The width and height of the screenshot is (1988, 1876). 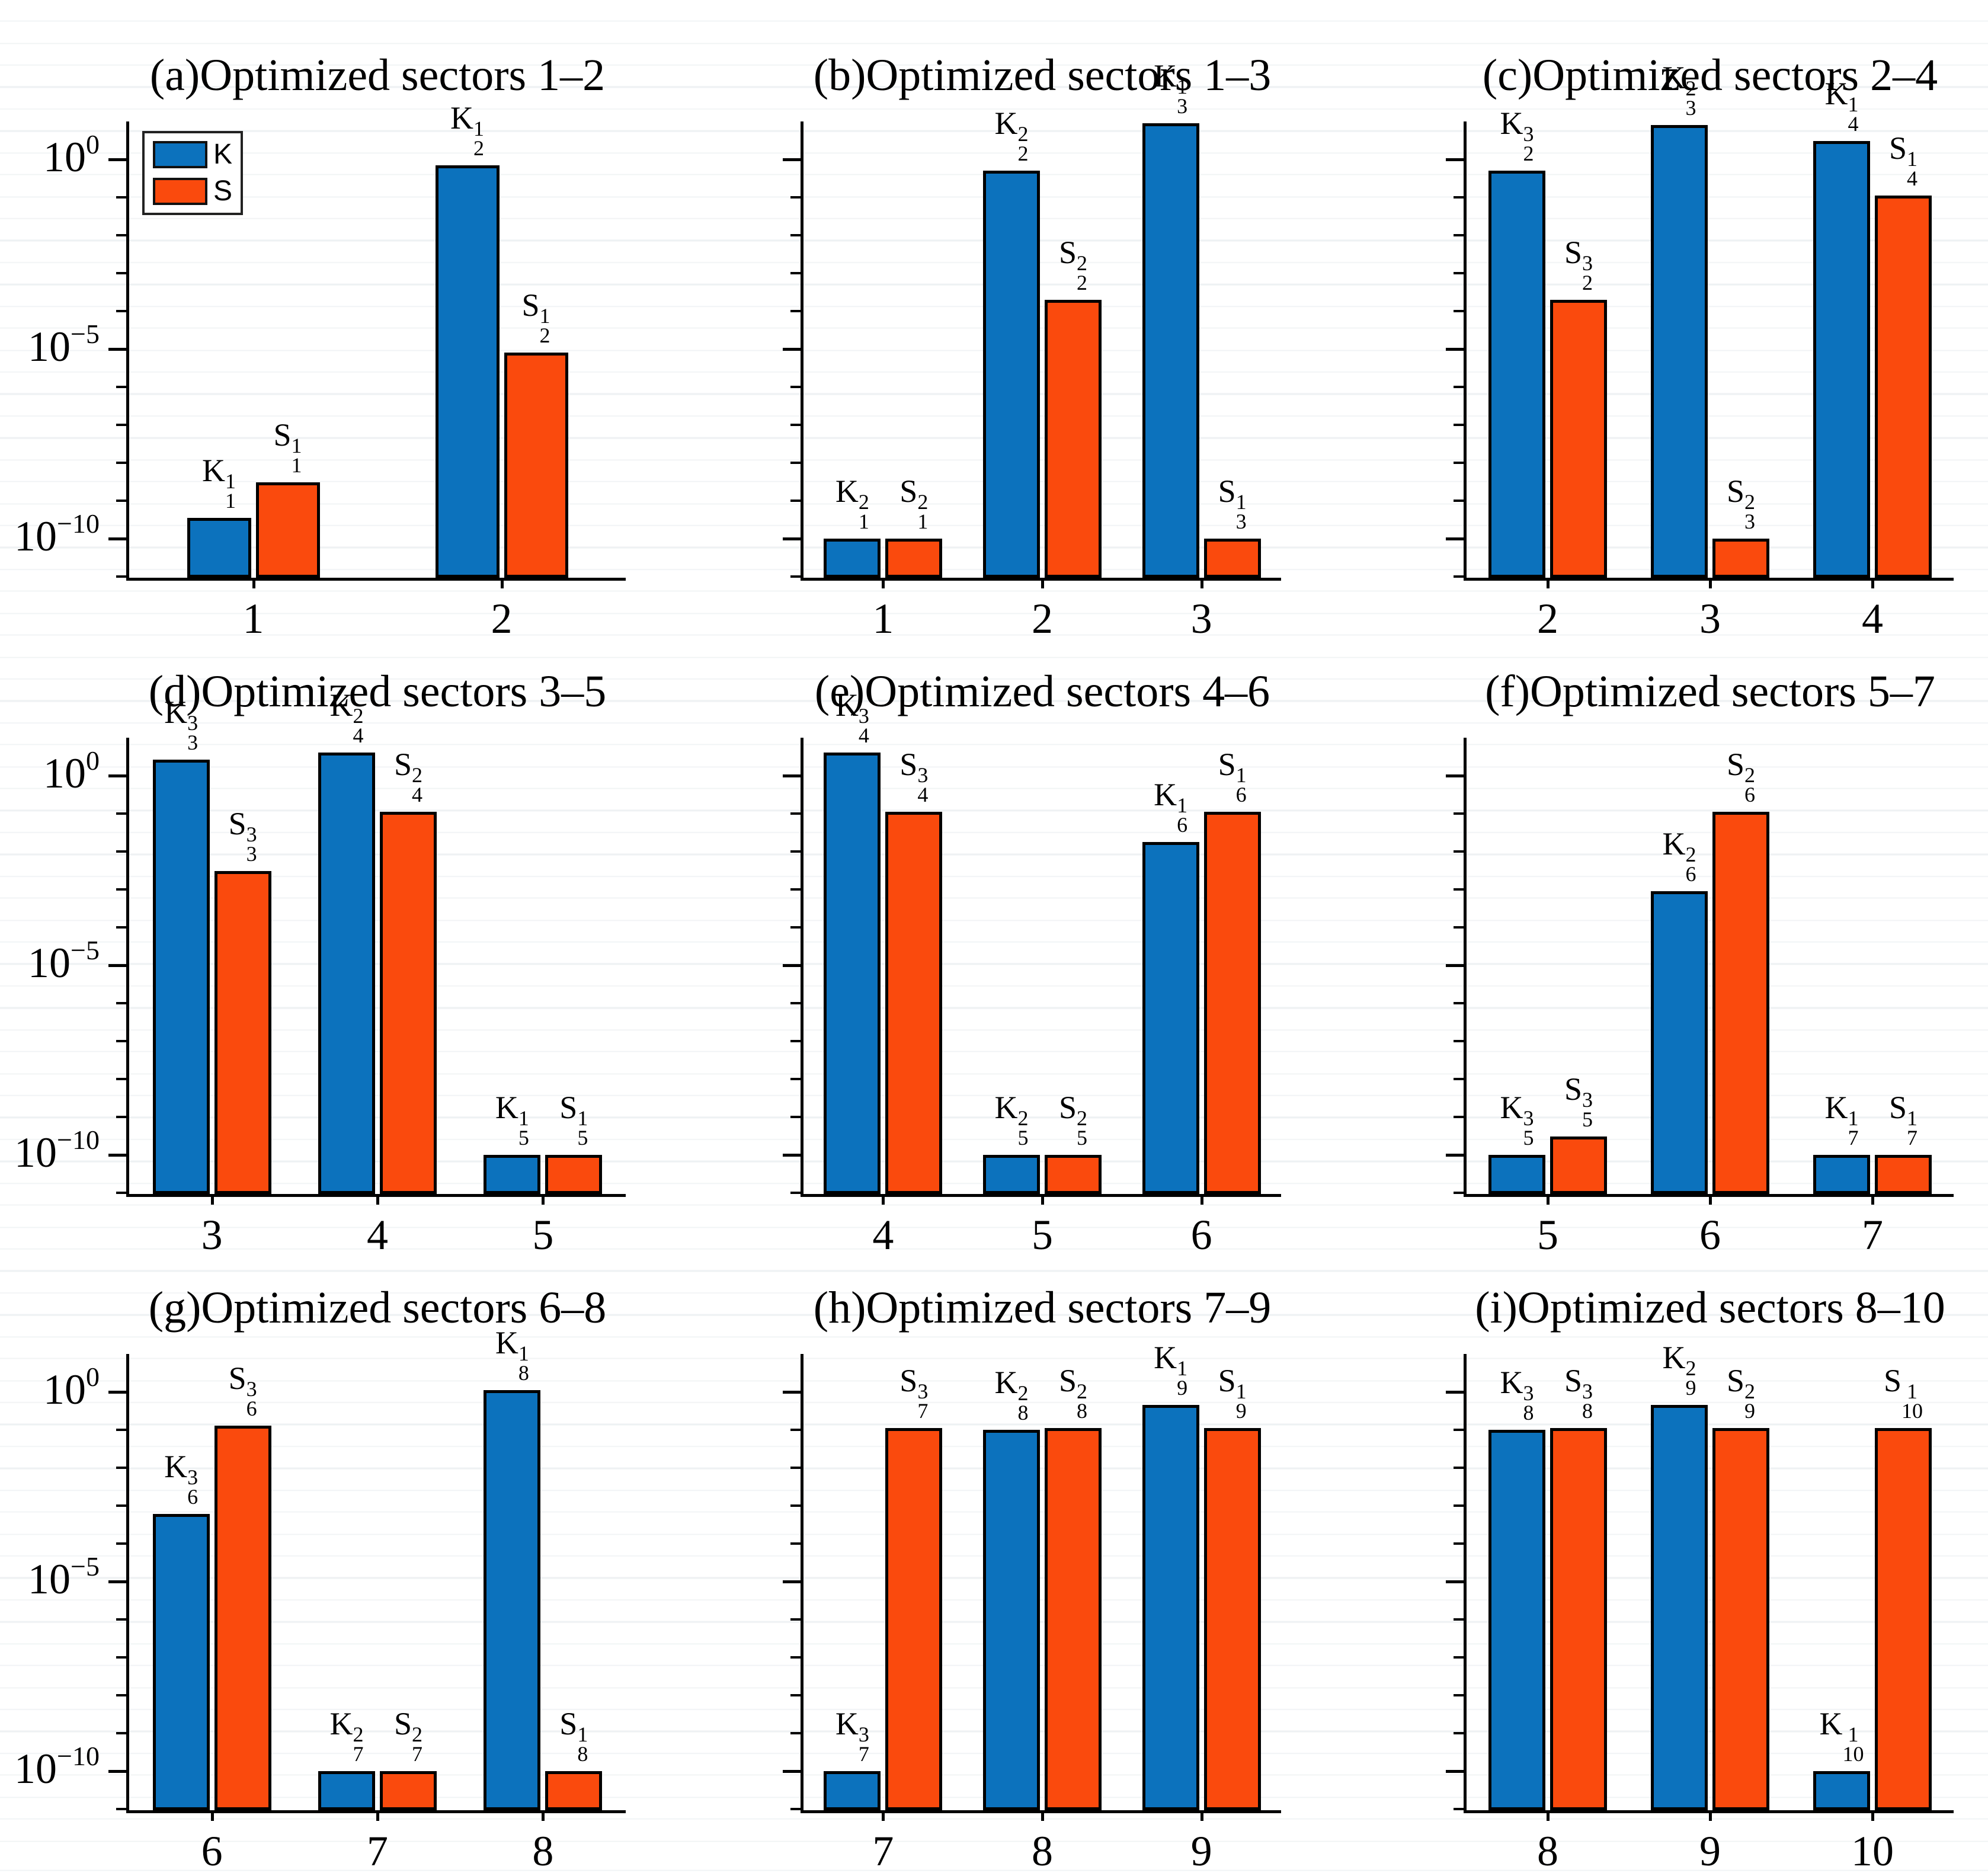 I want to click on plot-area: 8 9 10 K 3 8 K 2 9 K 1 10 S 3 8 S 2 9 S 1 10, so click(x=1700, y=1608).